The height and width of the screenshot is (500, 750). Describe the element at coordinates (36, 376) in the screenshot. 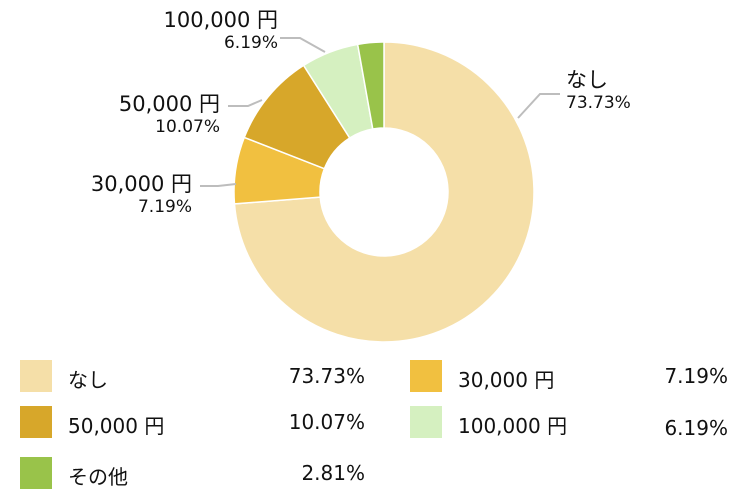

I see `legend-swatch-nashi` at that location.